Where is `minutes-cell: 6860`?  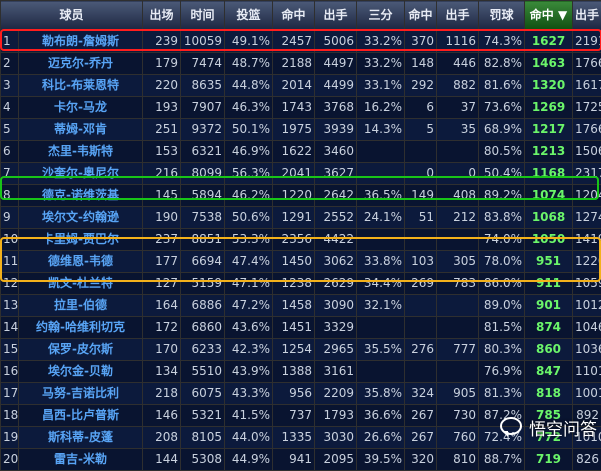
minutes-cell: 6860 is located at coordinates (203, 328).